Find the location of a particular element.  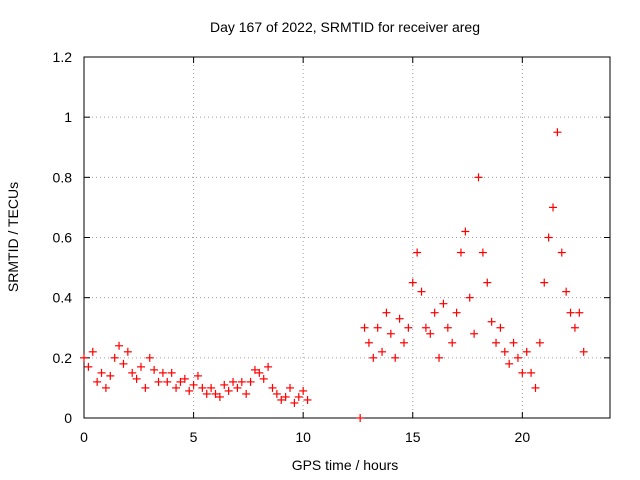

y-tick-label: 1.2 is located at coordinates (63, 57).